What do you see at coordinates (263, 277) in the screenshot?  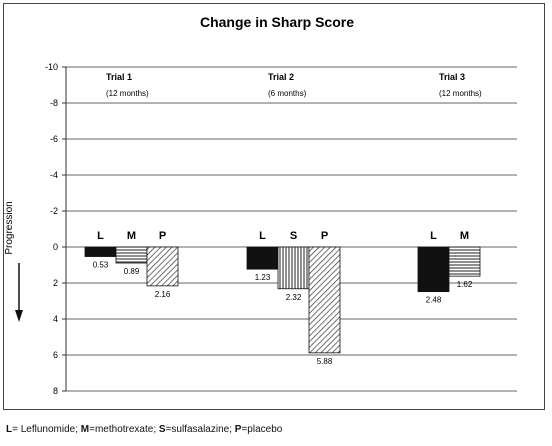 I see `bar-value-label: 1.23` at bounding box center [263, 277].